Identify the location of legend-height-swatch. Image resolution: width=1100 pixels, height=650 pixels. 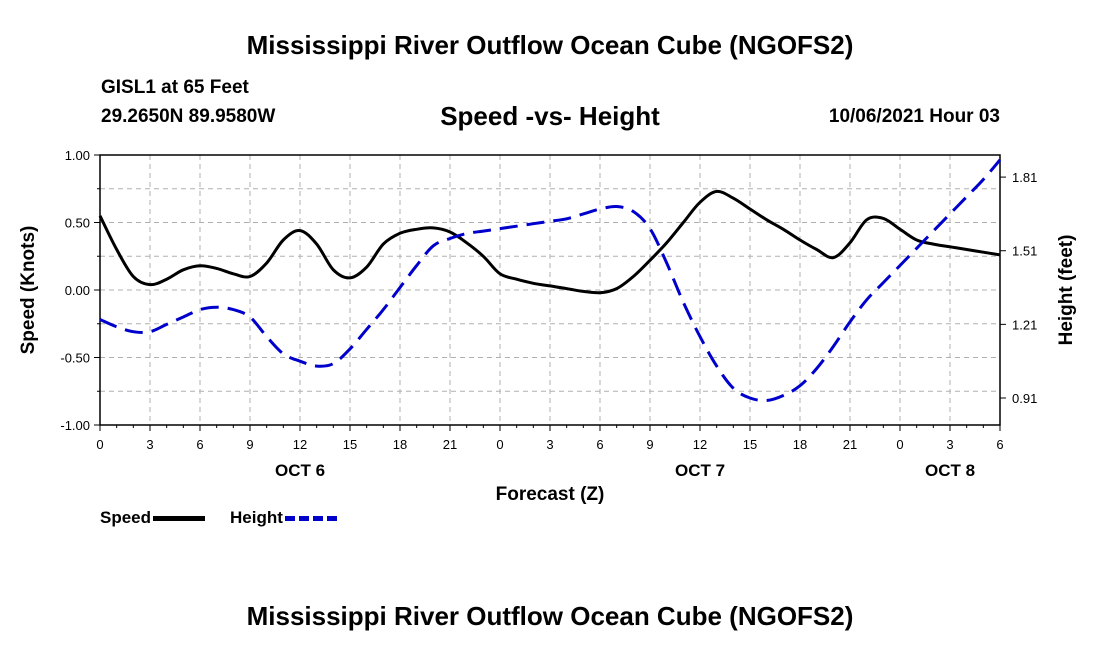
(310, 518).